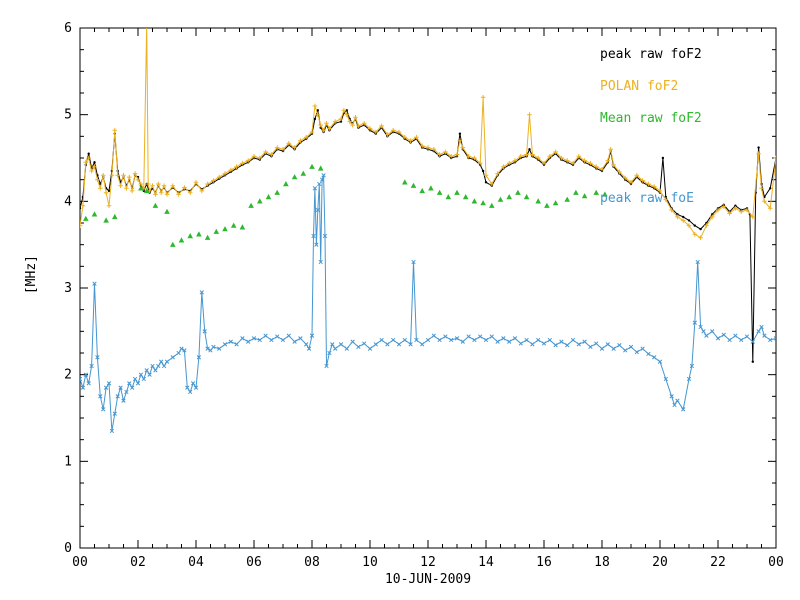 This screenshot has height=600, width=800. I want to click on svg-text: 2, so click(68, 375).